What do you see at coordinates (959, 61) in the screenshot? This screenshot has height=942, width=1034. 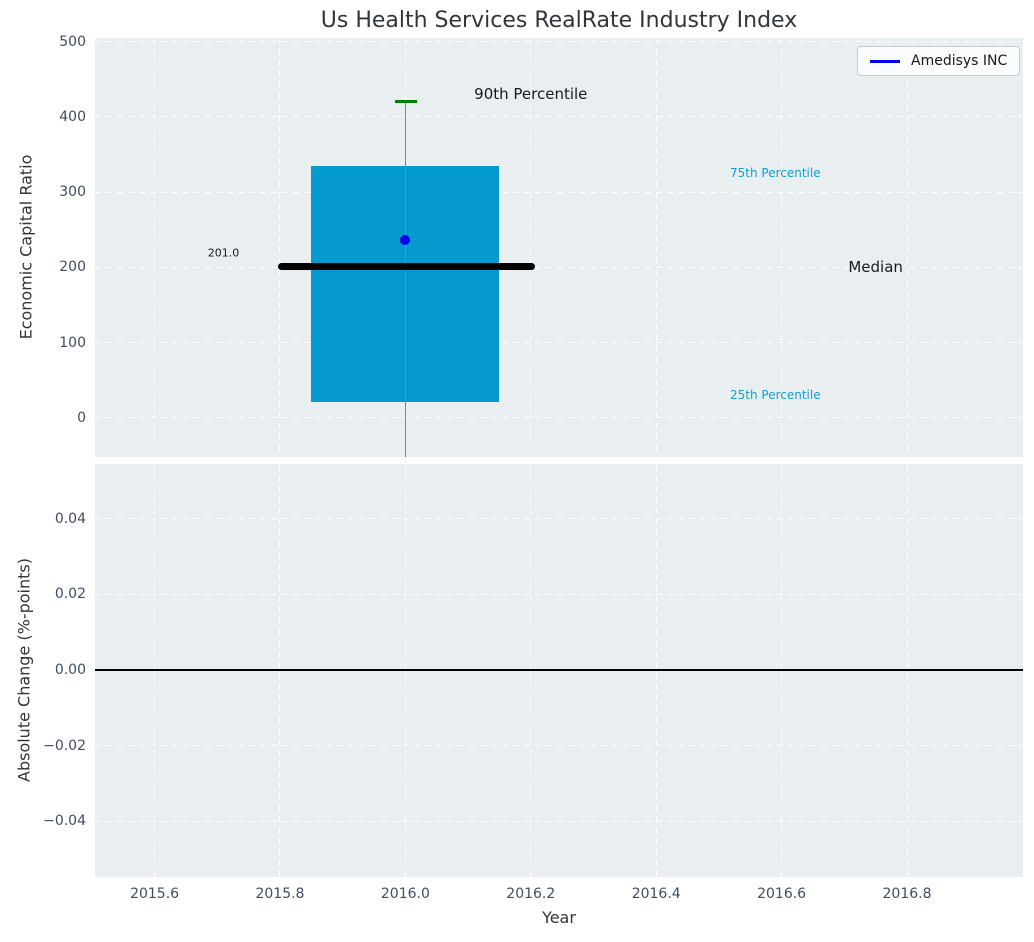 I see `legend-label: Amedisys INC` at bounding box center [959, 61].